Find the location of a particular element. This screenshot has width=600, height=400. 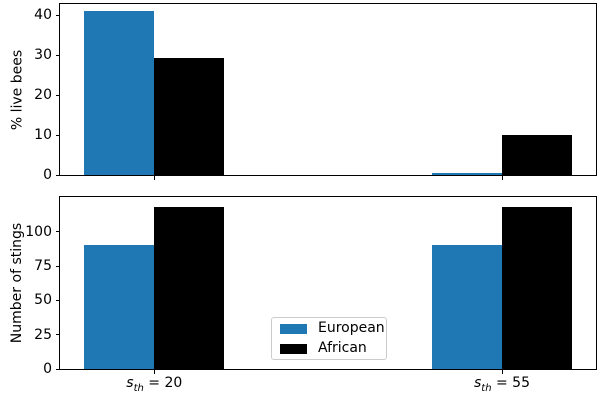

y-tick-label: 40 is located at coordinates (43, 15).